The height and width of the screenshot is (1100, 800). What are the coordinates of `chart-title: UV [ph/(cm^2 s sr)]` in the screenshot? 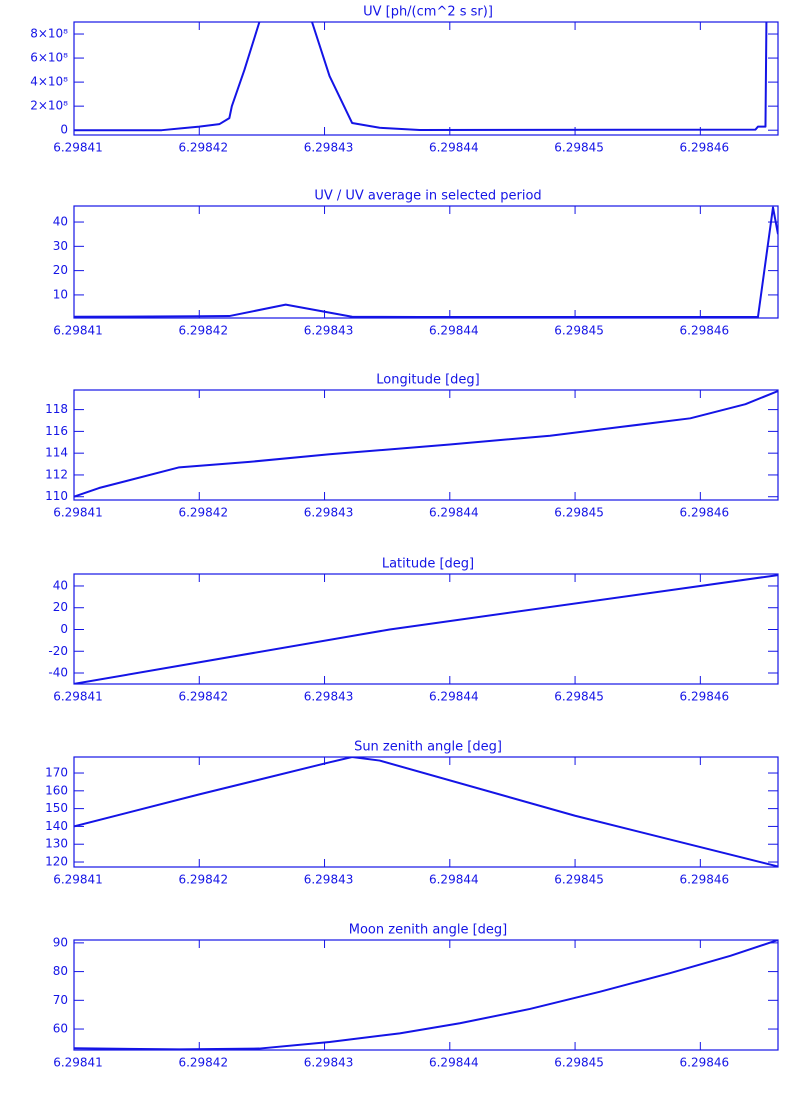 It's located at (428, 12).